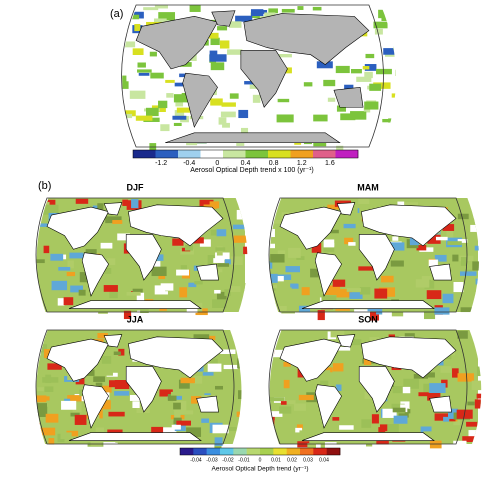  I want to click on colorbar-tick-label: -0.02, so click(228, 460).